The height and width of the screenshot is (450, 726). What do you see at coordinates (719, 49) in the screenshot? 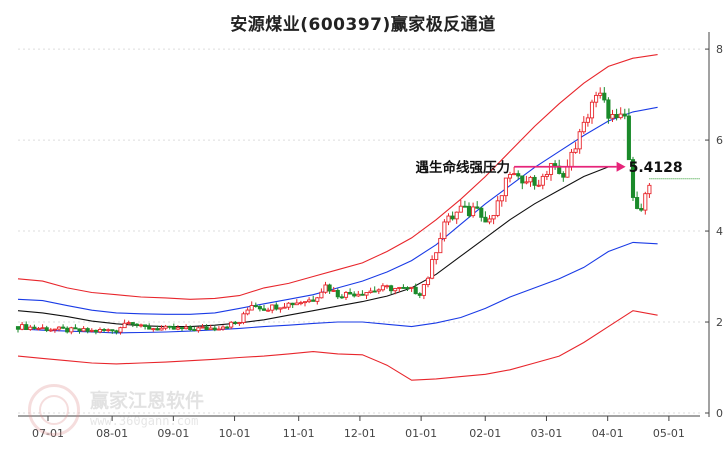
I see `y-tick-label: 8` at bounding box center [719, 49].